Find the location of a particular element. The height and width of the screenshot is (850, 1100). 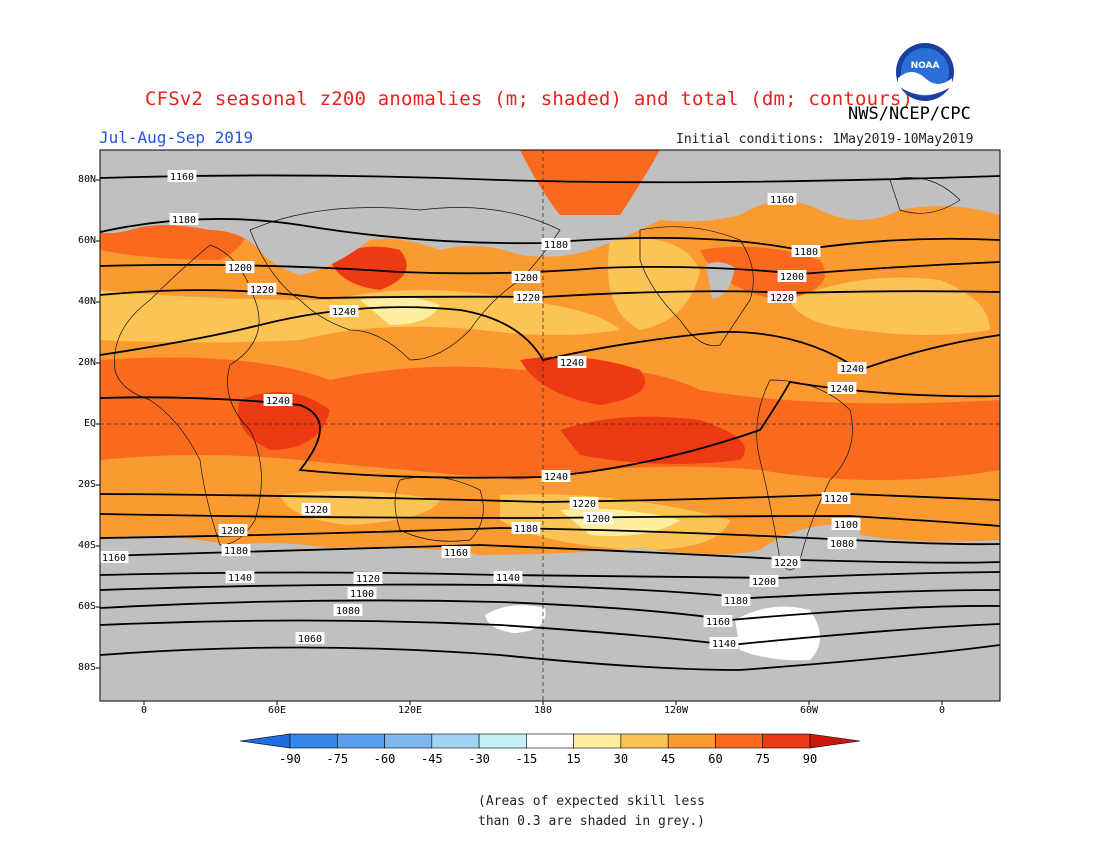

colorbar-tick-label: 60 is located at coordinates (715, 759).